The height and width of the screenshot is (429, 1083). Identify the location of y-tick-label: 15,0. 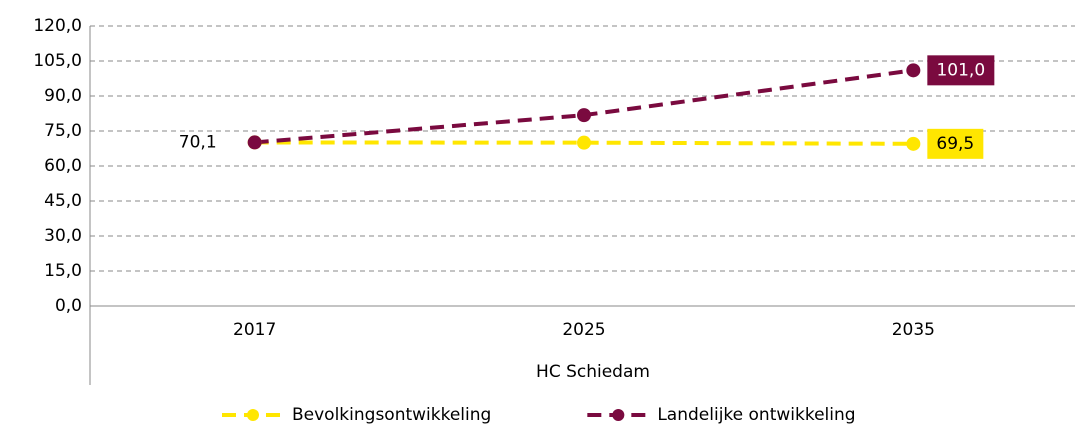
(63, 271).